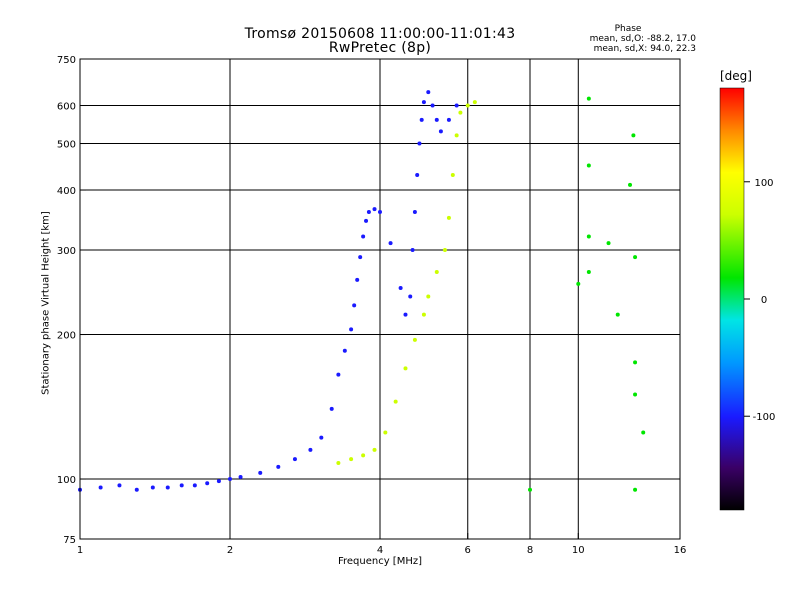  Describe the element at coordinates (732, 299) in the screenshot. I see `colorbar` at that location.